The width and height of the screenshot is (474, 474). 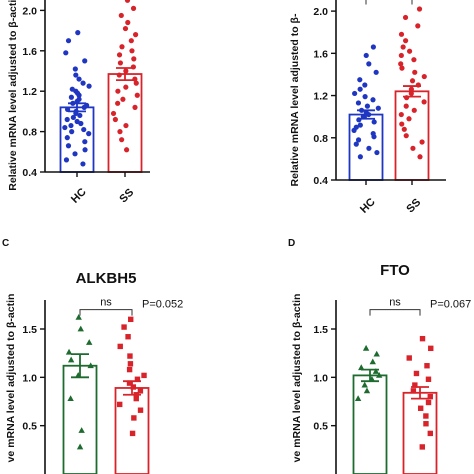 What do you see at coordinates (11, 378) in the screenshot?
I see `y-axis-label: ve mRNA level adjusted to β-actin` at bounding box center [11, 378].